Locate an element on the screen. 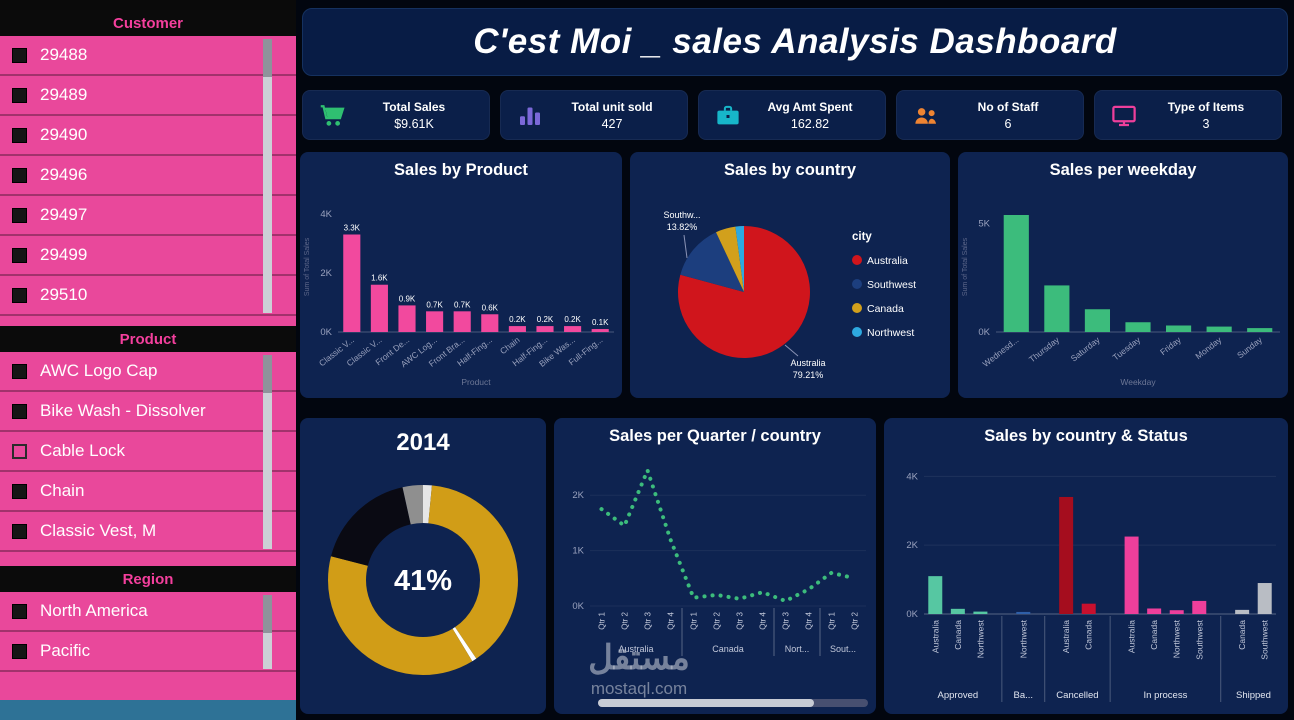 The width and height of the screenshot is (1294, 720). svg-text: Northwest is located at coordinates (1023, 638).